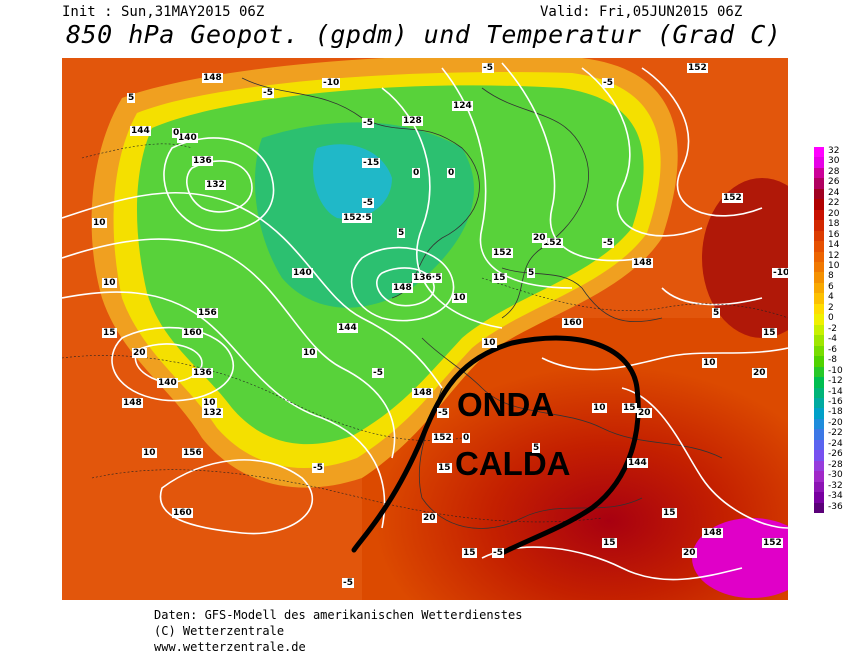  Describe the element at coordinates (834, 151) in the screenshot. I see `colorbar-label: 32` at that location.